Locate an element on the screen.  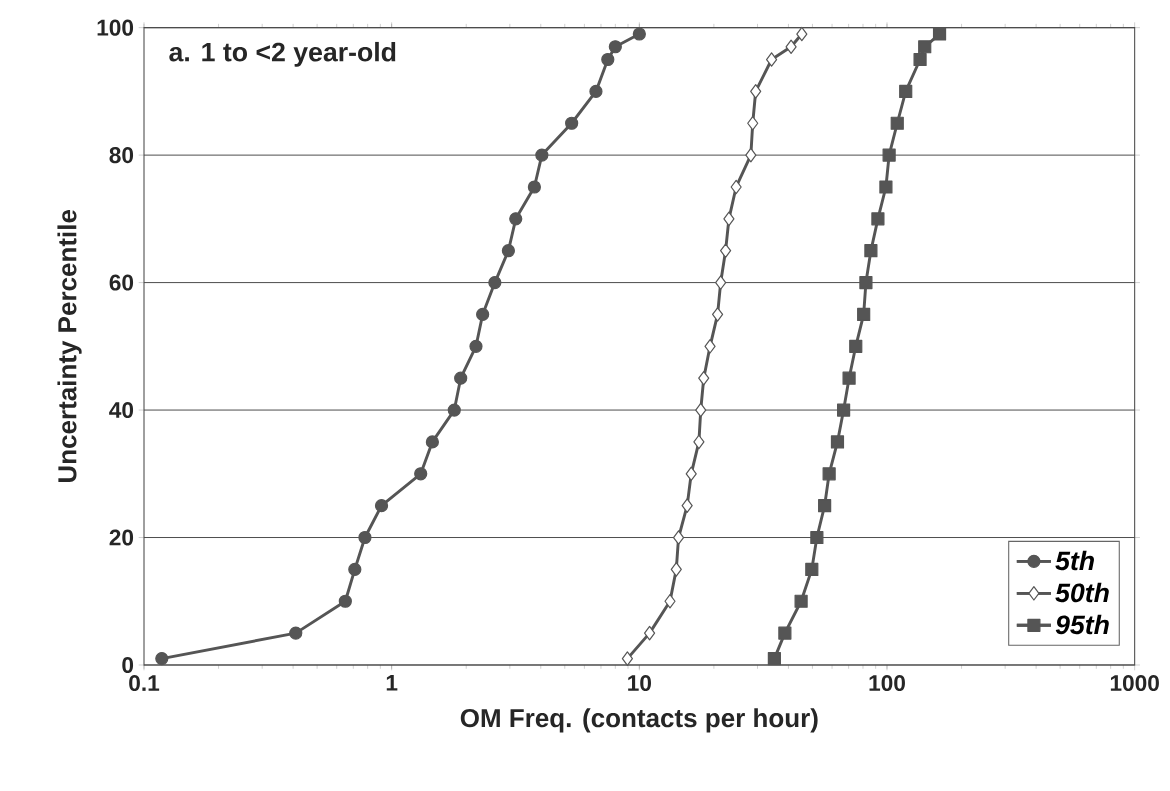
legend-label: 5th is located at coordinates (1074, 560).